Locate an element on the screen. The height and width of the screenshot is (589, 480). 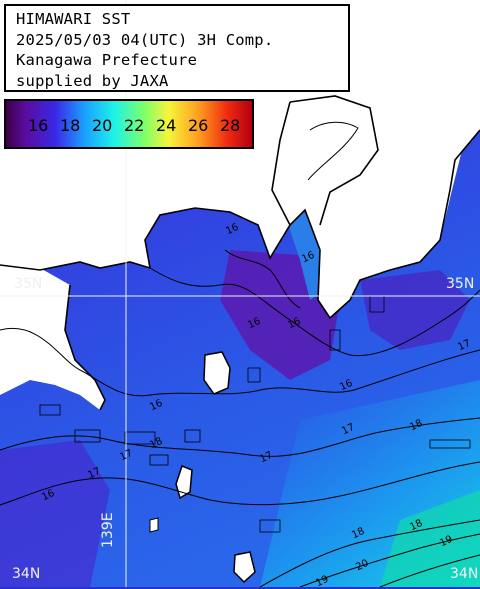
lat-label-34n-left: 34N is located at coordinates (26, 574).